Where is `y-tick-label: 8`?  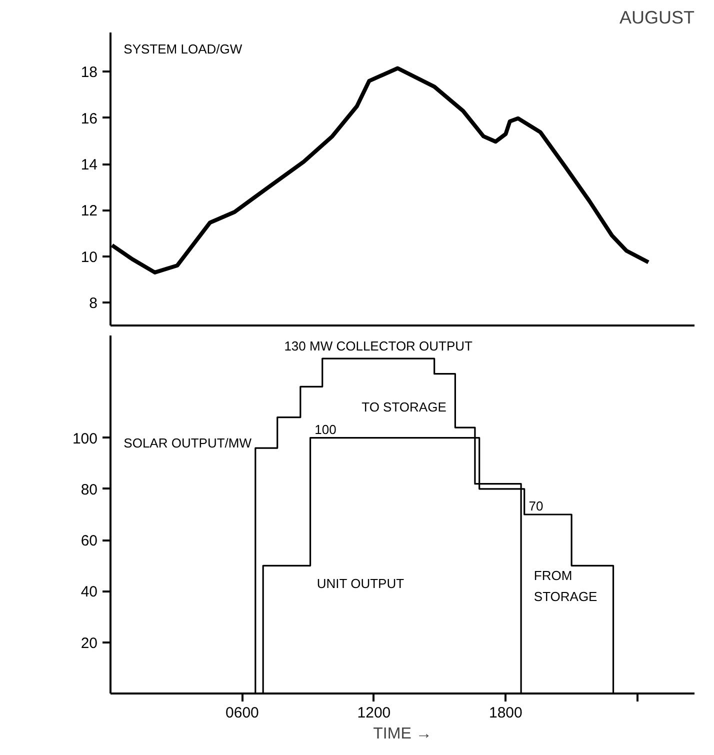 y-tick-label: 8 is located at coordinates (93, 303).